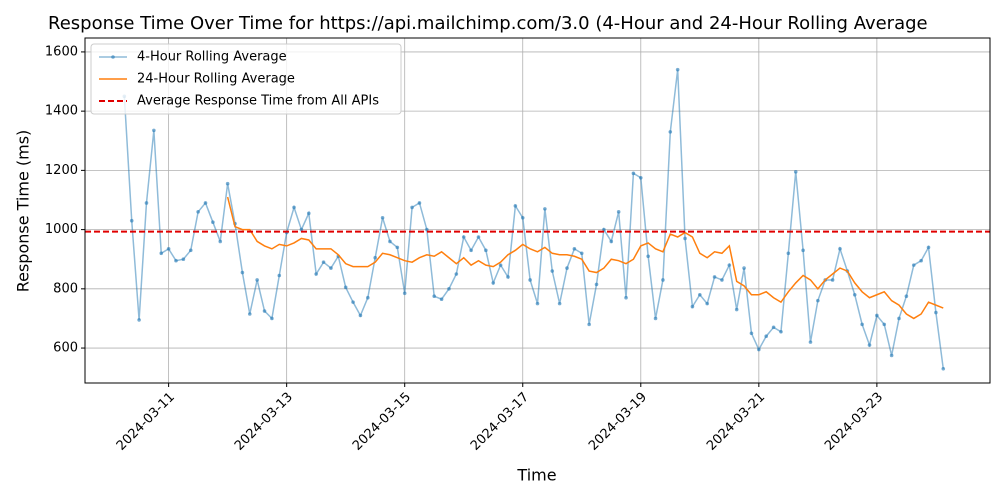  Describe the element at coordinates (65, 348) in the screenshot. I see `y-tick-label: 600` at that location.